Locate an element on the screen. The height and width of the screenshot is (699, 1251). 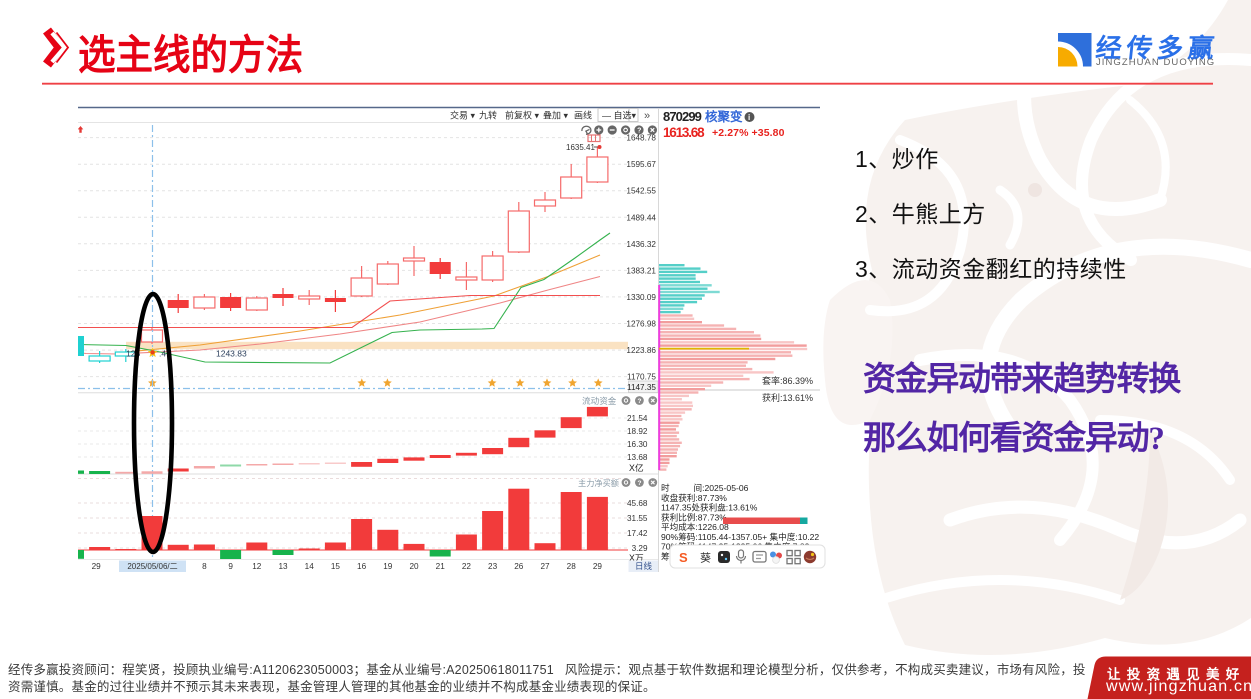
svg-text: 15 is located at coordinates (336, 566).